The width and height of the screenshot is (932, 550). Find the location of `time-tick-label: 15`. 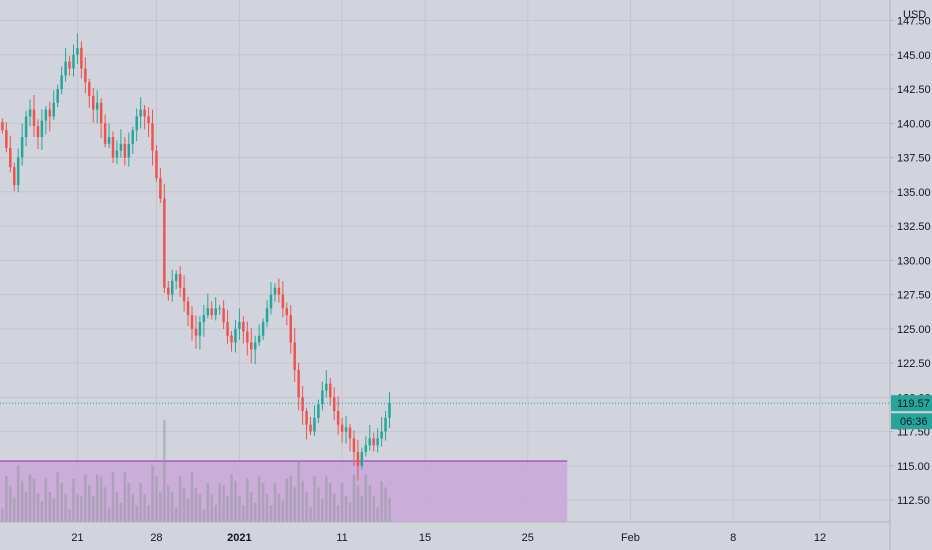

time-tick-label: 15 is located at coordinates (425, 538).